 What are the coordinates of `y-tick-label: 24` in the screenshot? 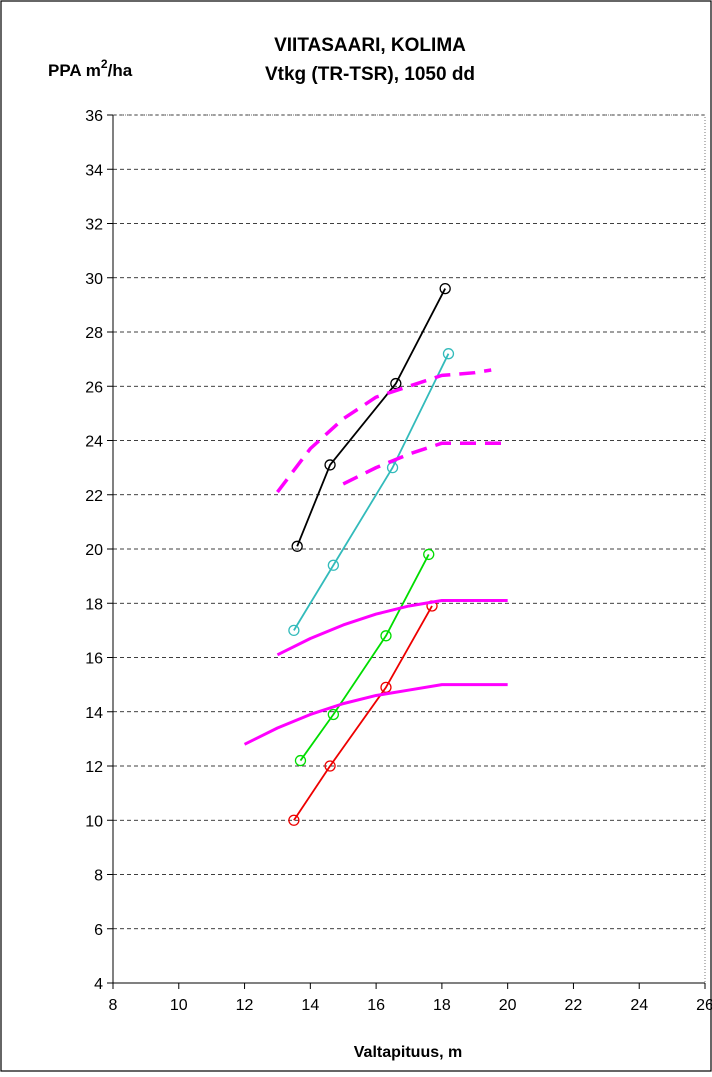 It's located at (94, 442).